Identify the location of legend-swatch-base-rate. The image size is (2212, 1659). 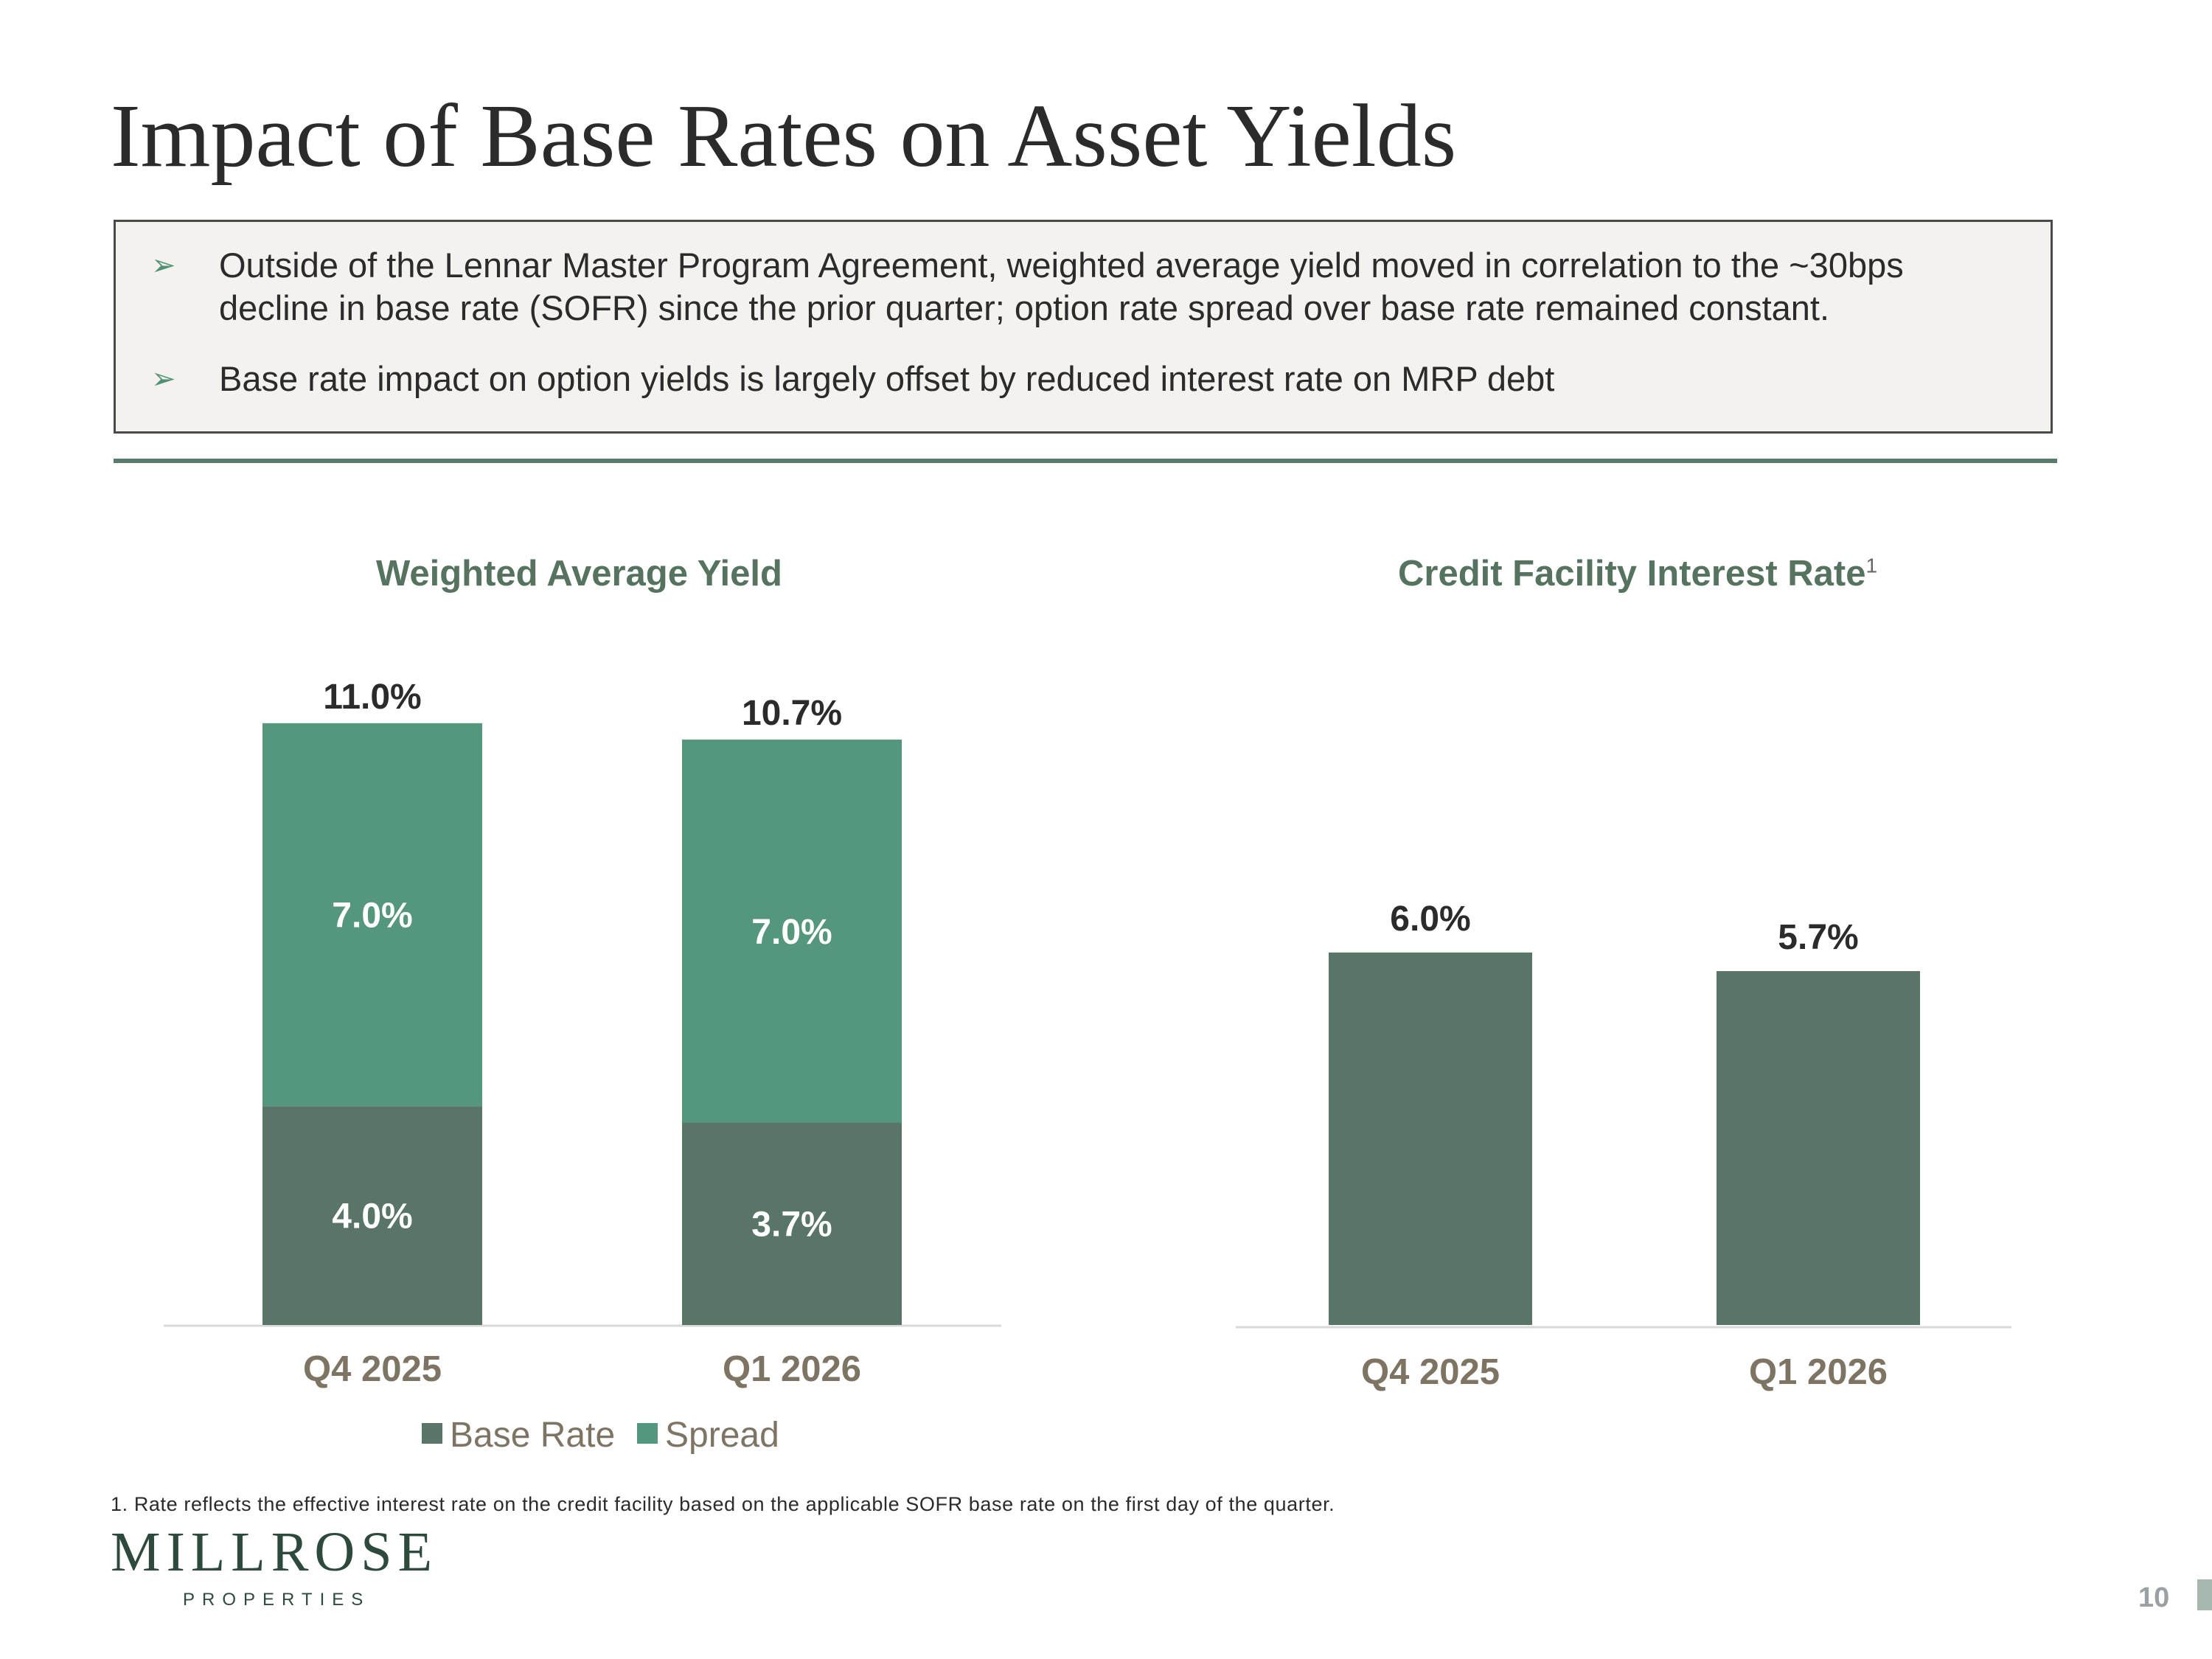
(432, 1433).